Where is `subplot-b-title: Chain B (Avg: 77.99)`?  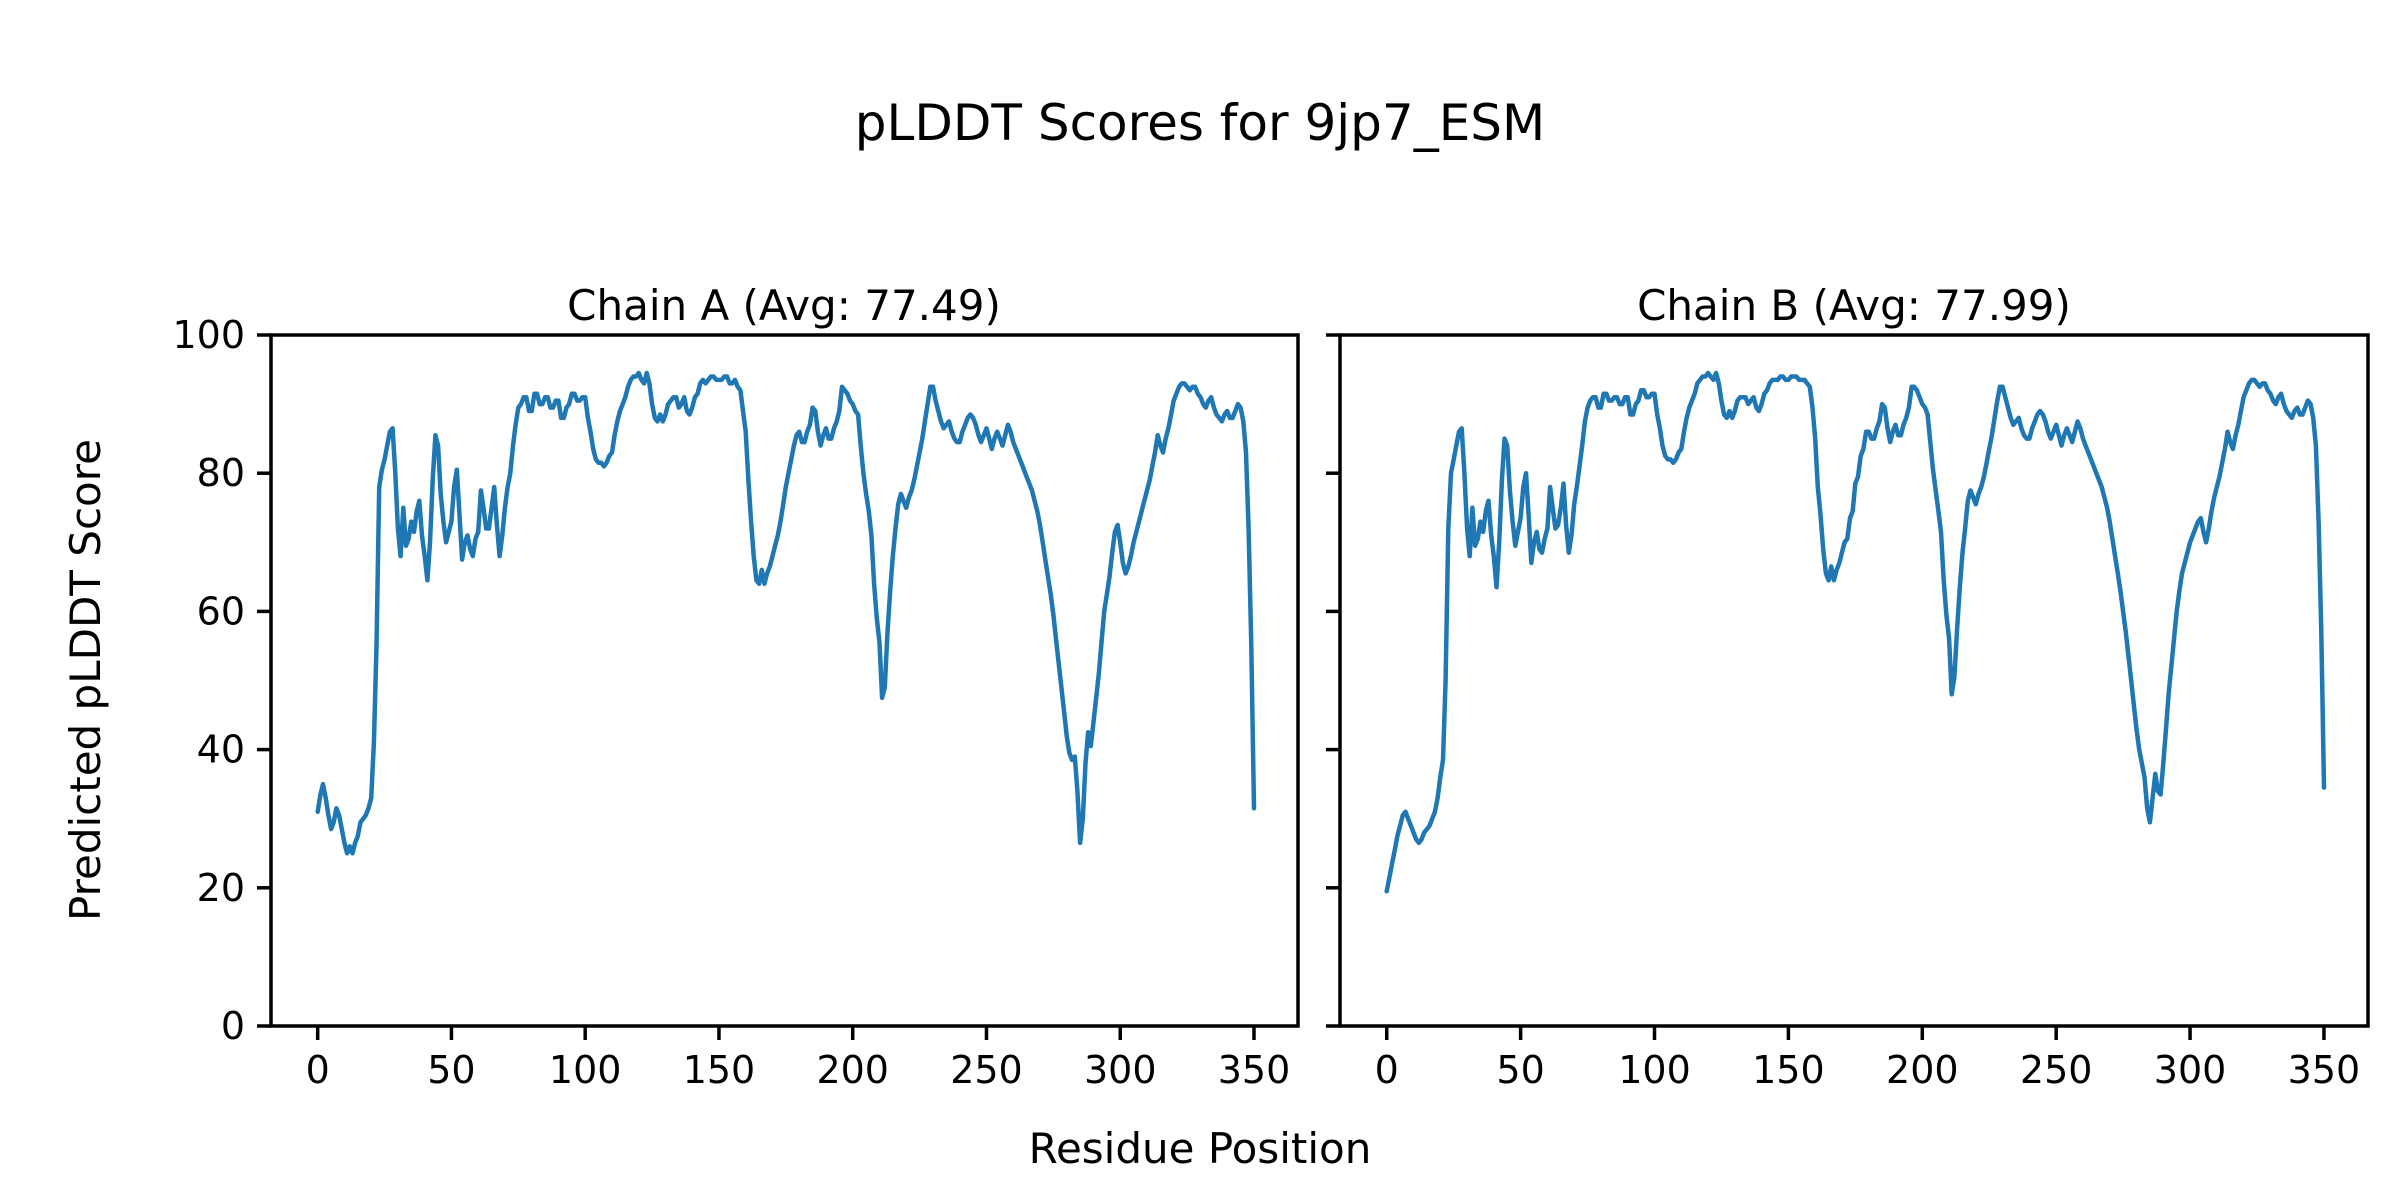 subplot-b-title: Chain B (Avg: 77.99) is located at coordinates (1854, 305).